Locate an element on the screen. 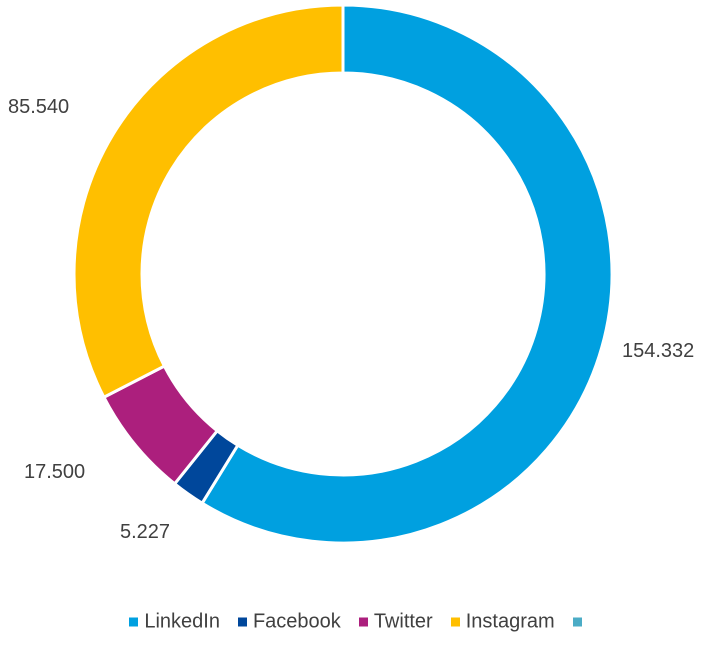  legend-label-linkedin: LinkedIn is located at coordinates (182, 621).